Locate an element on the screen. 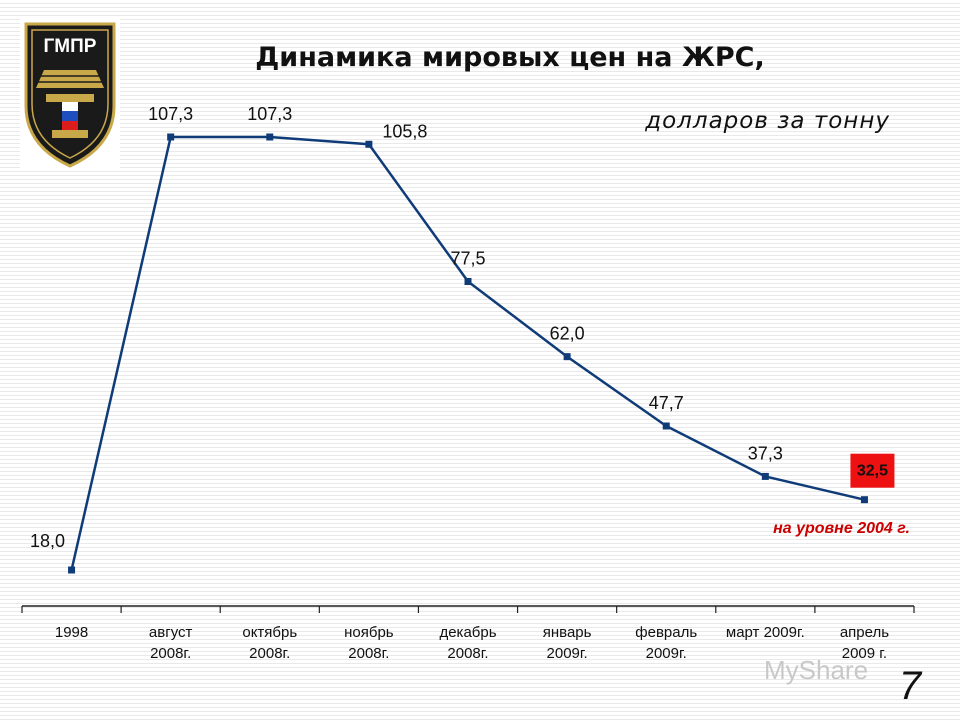 This screenshot has width=960, height=720. data-label: 18,0 is located at coordinates (47, 541).